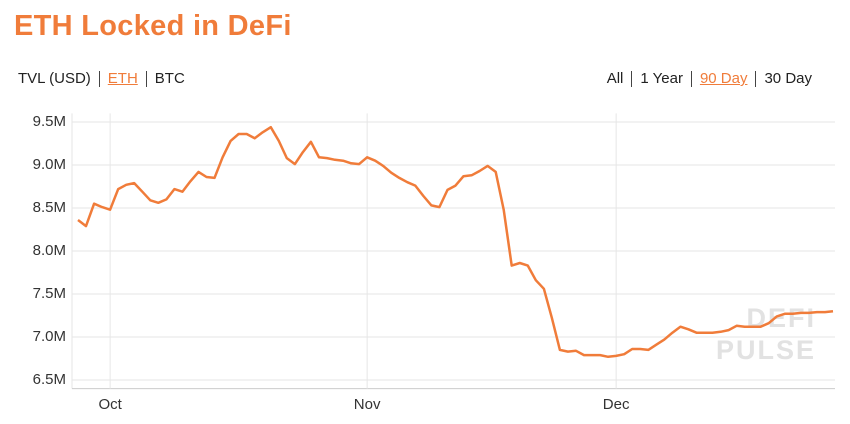  Describe the element at coordinates (49, 121) in the screenshot. I see `y-tick-label: 9.5M` at that location.